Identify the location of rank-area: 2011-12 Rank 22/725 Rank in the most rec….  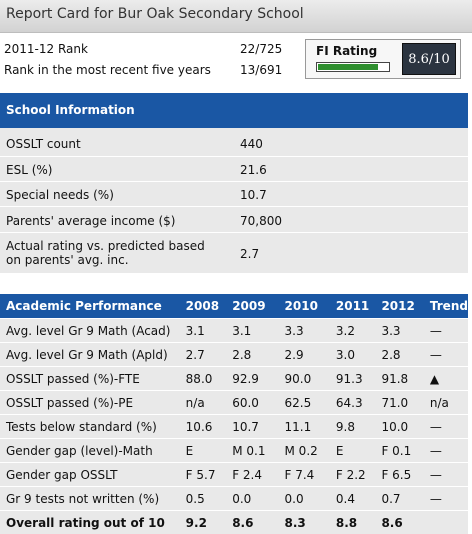
(236, 60).